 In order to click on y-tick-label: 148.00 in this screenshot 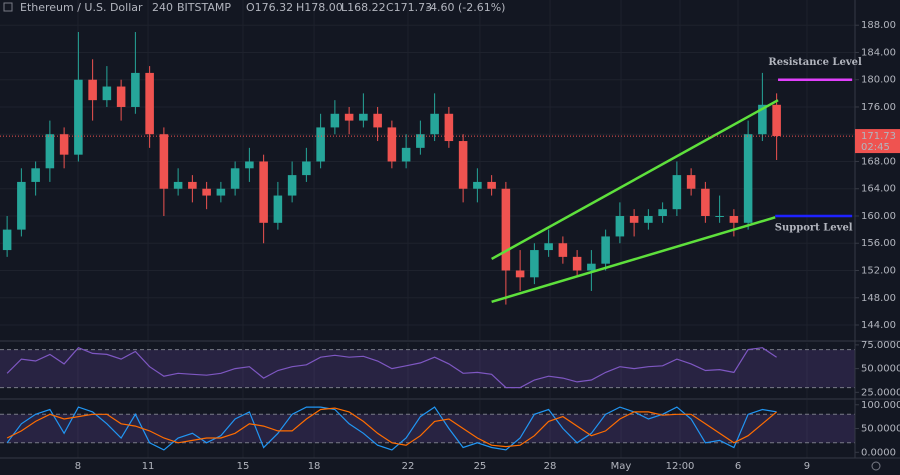, I will do `click(878, 298)`.